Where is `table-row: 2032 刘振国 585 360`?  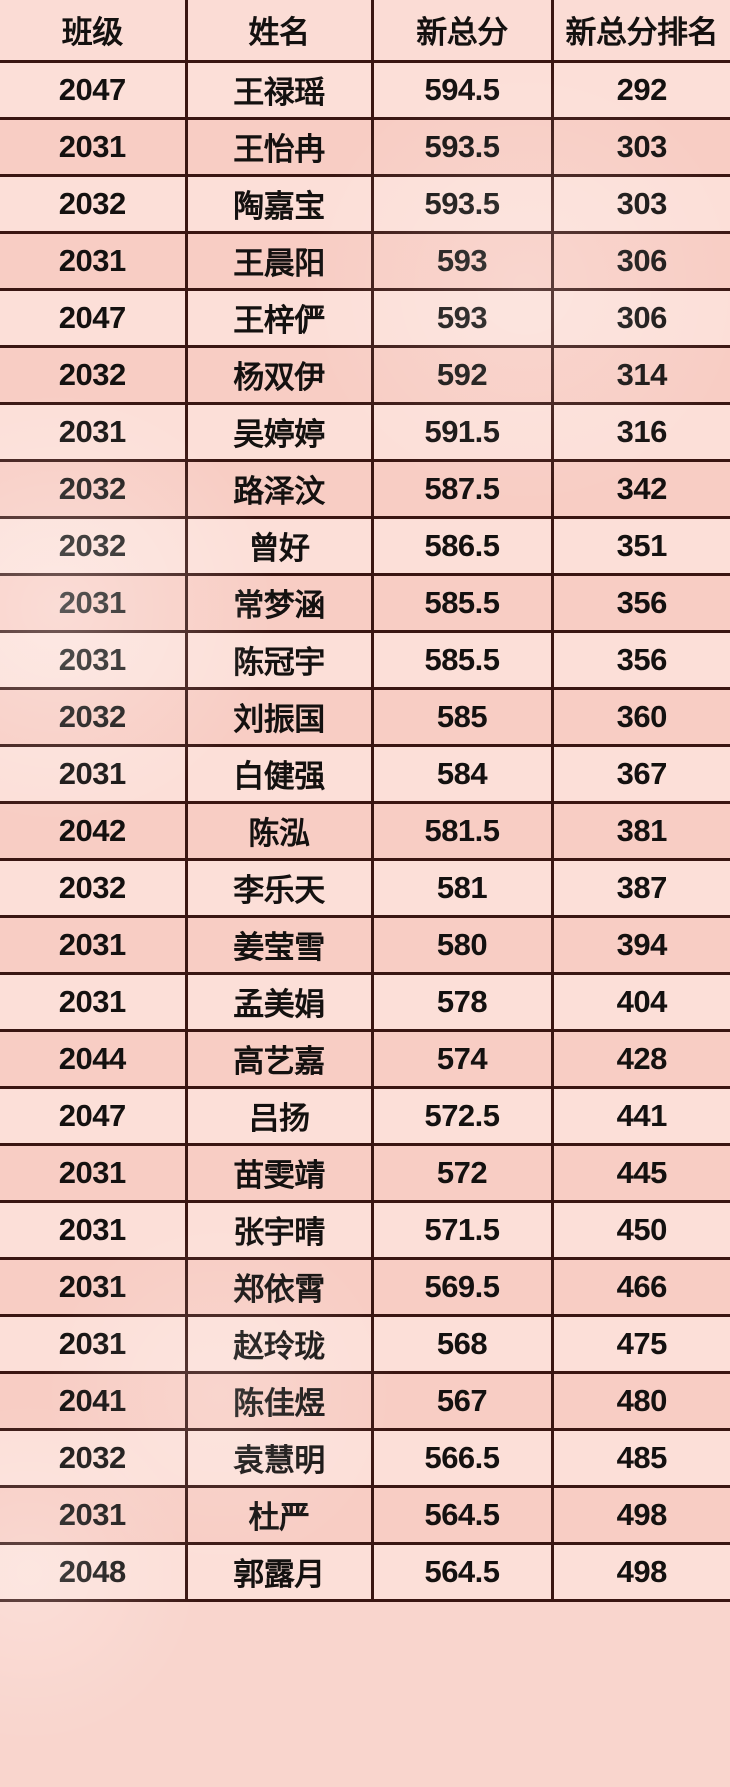 table-row: 2032 刘振国 585 360 is located at coordinates (365, 716).